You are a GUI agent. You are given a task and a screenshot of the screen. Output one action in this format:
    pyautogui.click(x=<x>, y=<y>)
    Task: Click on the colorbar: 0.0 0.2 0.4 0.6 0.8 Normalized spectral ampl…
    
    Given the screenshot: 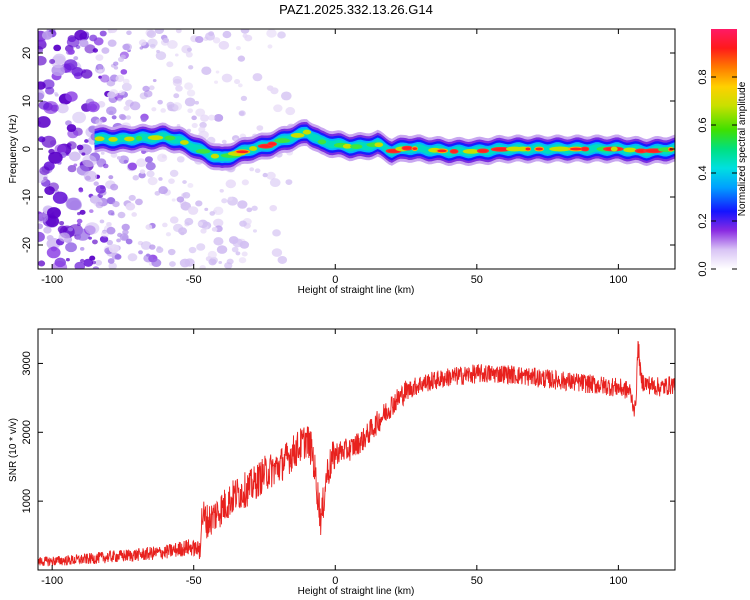 What is the action you would take?
    pyautogui.click(x=722, y=153)
    